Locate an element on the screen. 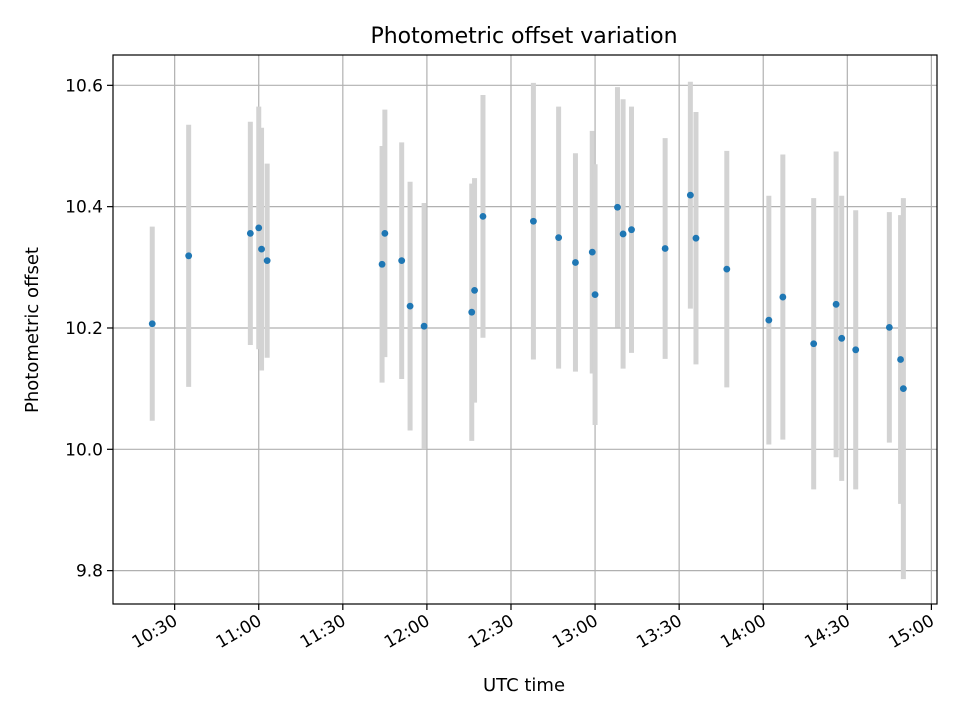  y-tick-label: 10.0 is located at coordinates (84, 450).